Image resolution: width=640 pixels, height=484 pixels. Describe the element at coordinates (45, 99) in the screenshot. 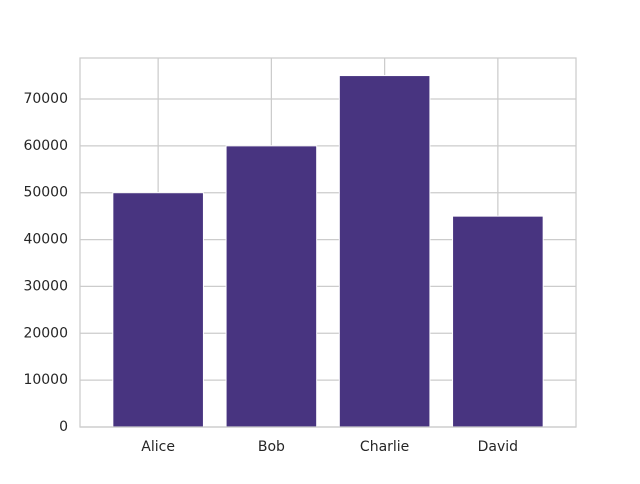

I see `y-tick-label: 70000` at that location.